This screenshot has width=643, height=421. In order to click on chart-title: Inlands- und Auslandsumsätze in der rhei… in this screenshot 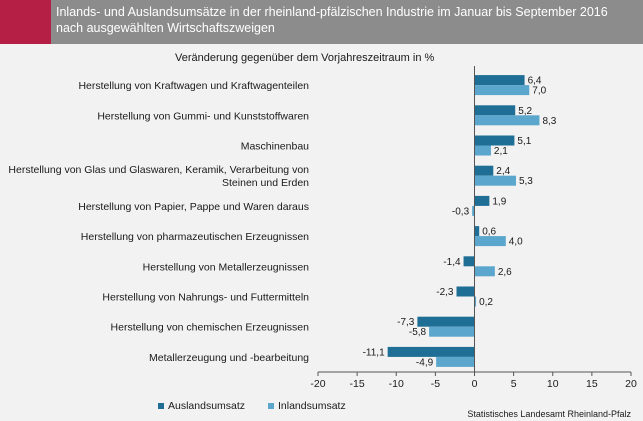, I will do `click(348, 20)`.